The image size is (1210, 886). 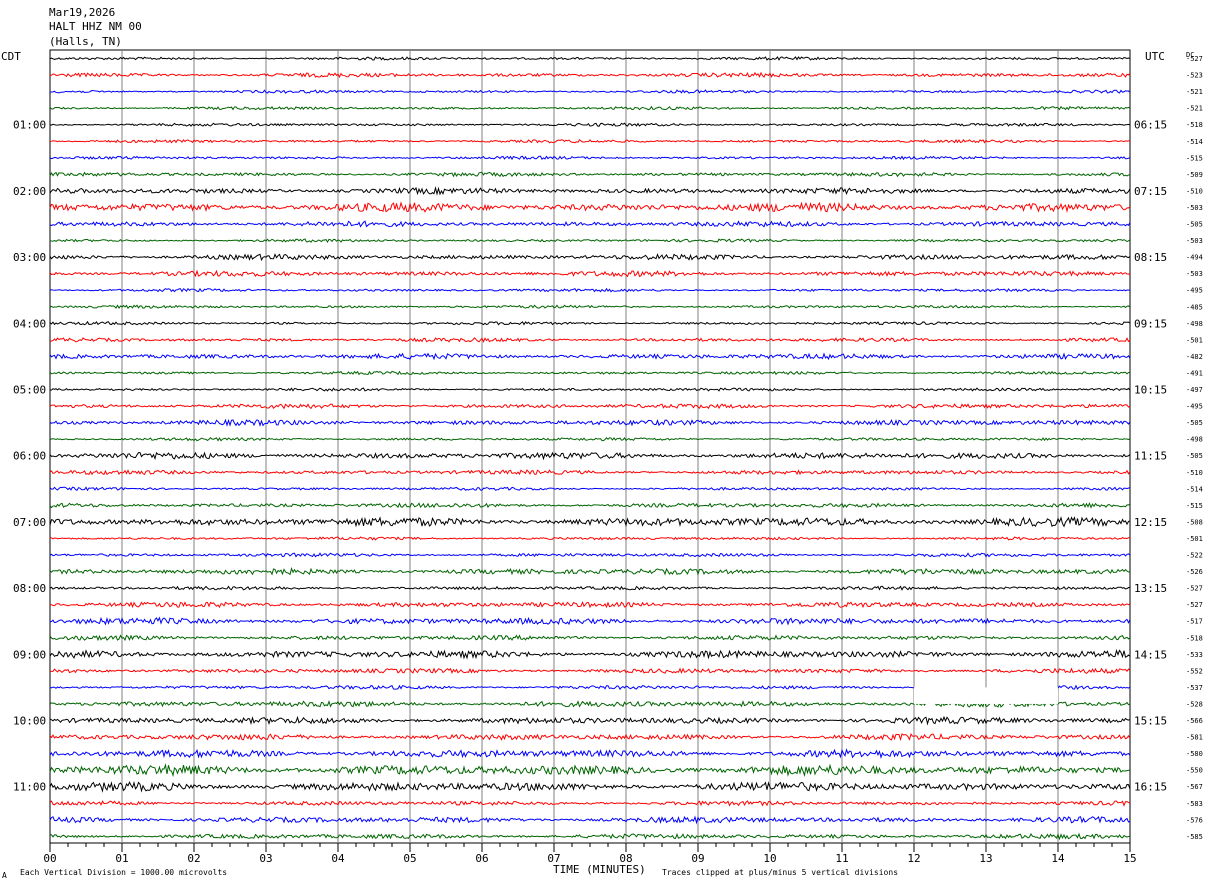 What do you see at coordinates (1194, 340) in the screenshot?
I see `dc-offset-label: -501` at bounding box center [1194, 340].